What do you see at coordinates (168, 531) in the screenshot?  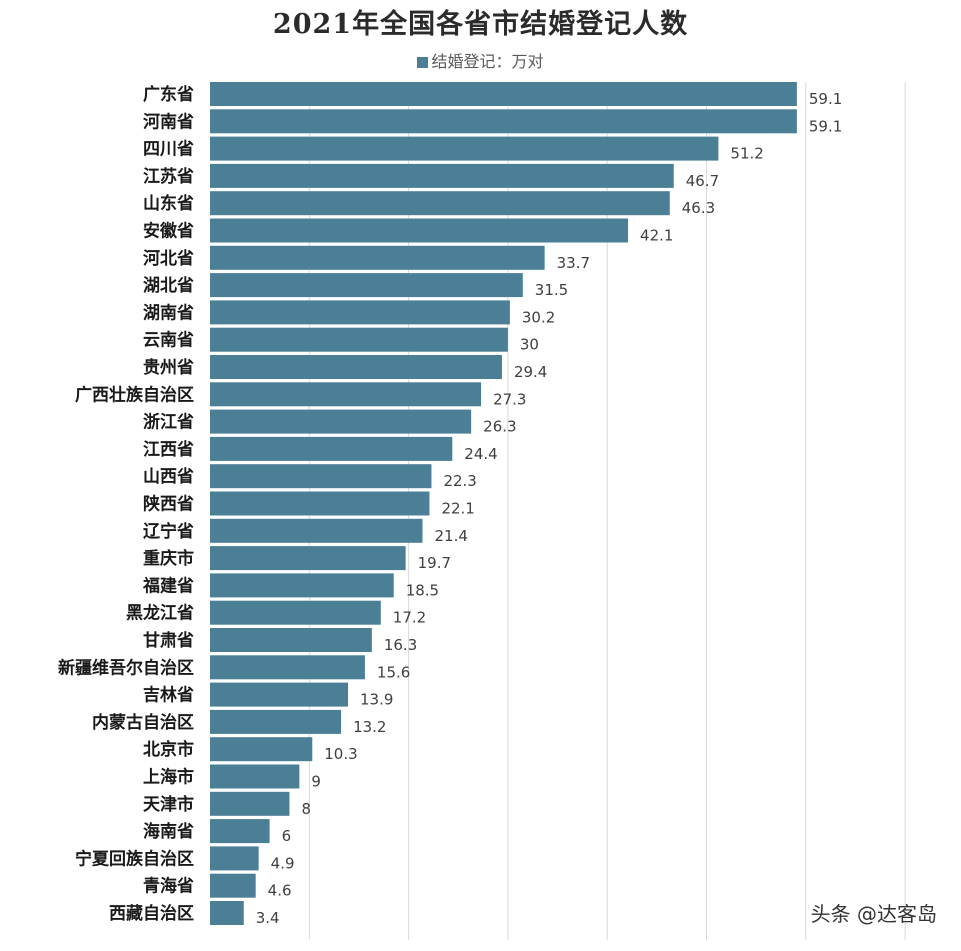 I see `category-label: 辽宁省` at bounding box center [168, 531].